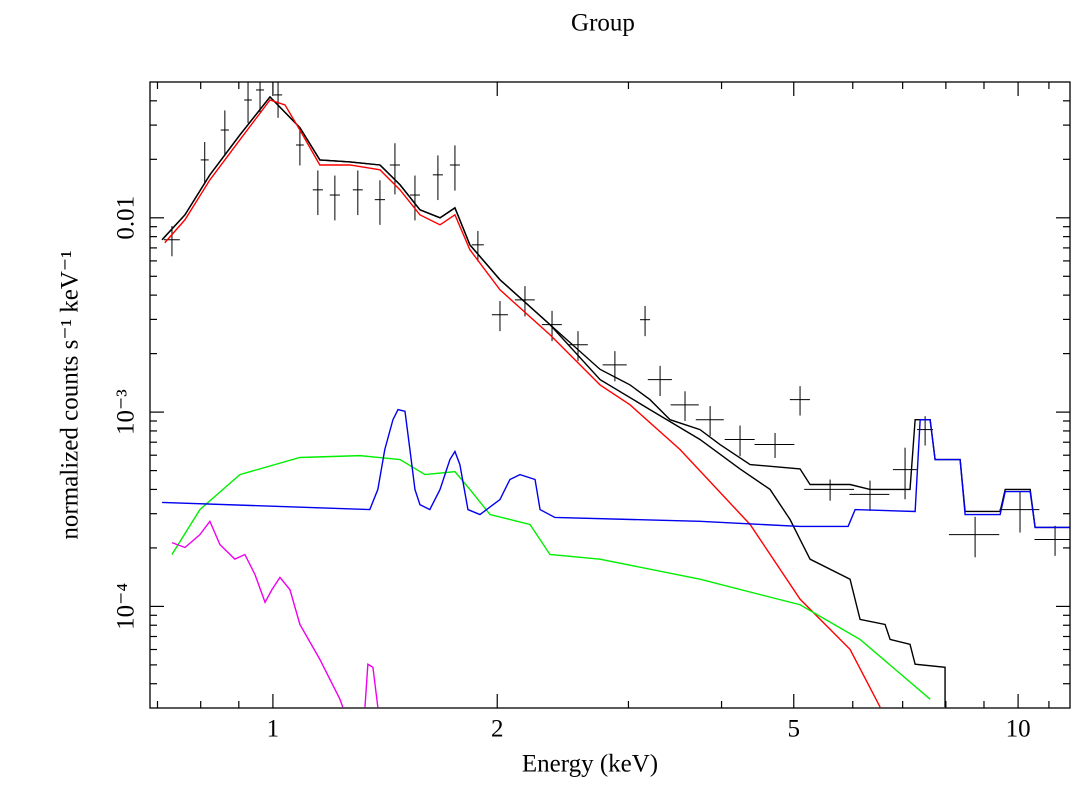  I want to click on x-axis-label: Energy (keV), so click(590, 764).